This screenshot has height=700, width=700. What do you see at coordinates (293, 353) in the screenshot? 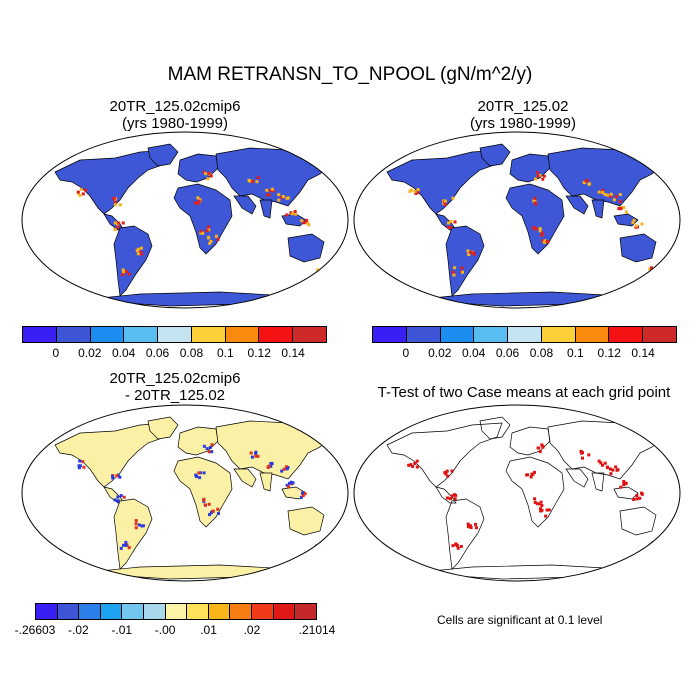
I see `colorbar-tick-label: 0.14` at bounding box center [293, 353].